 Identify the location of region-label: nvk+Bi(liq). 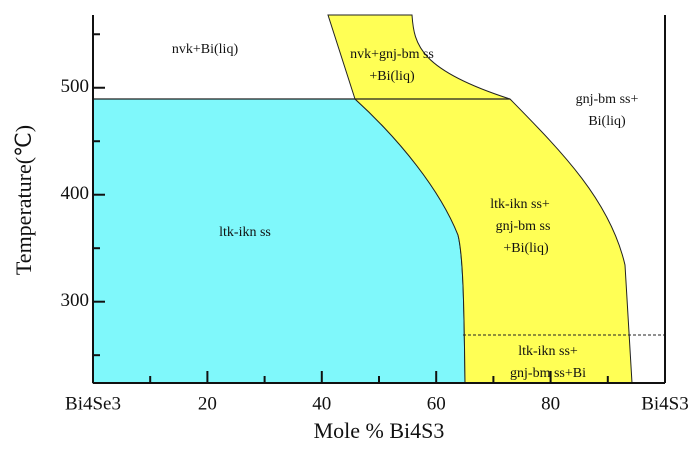
(205, 49).